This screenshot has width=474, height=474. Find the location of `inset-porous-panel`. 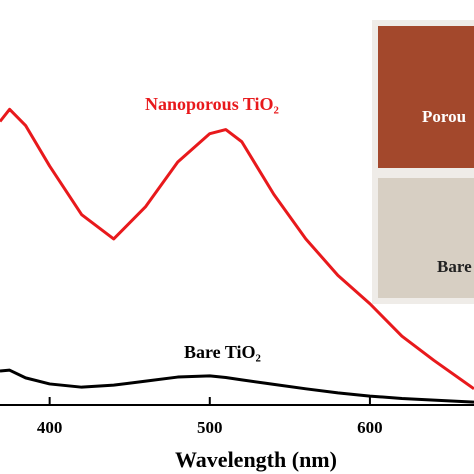

inset-porous-panel is located at coordinates (426, 97).